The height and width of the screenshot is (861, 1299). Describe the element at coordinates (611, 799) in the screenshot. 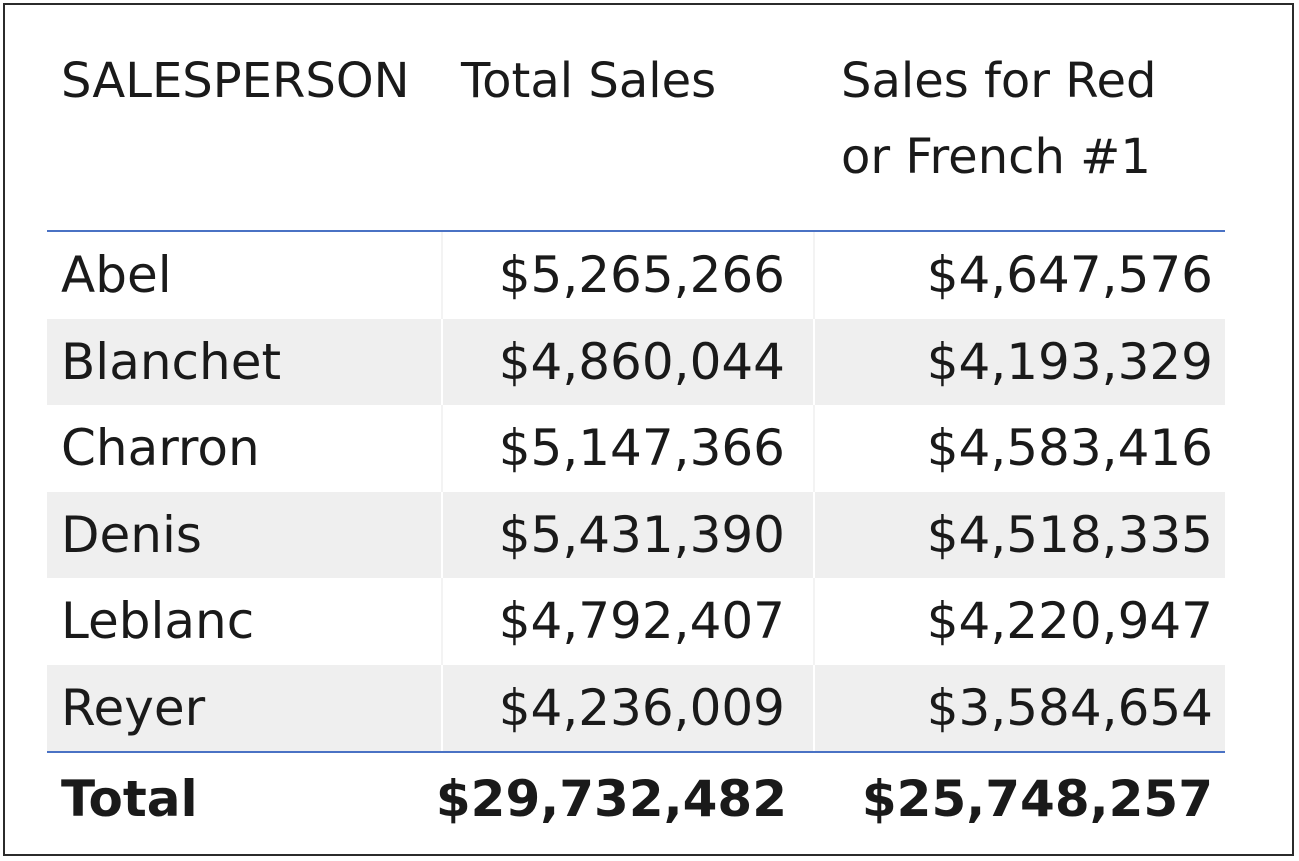

I see `total-sales-sum: $29,732,482` at that location.